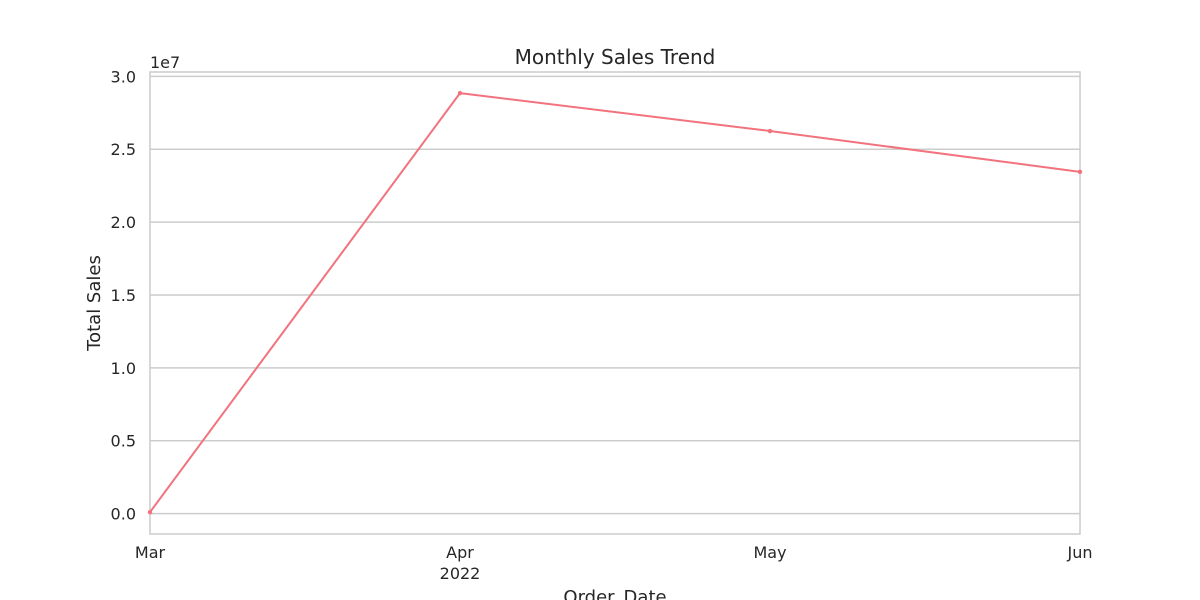 The width and height of the screenshot is (1200, 600). What do you see at coordinates (615, 57) in the screenshot?
I see `chart-title: Monthly Sales Trend` at bounding box center [615, 57].